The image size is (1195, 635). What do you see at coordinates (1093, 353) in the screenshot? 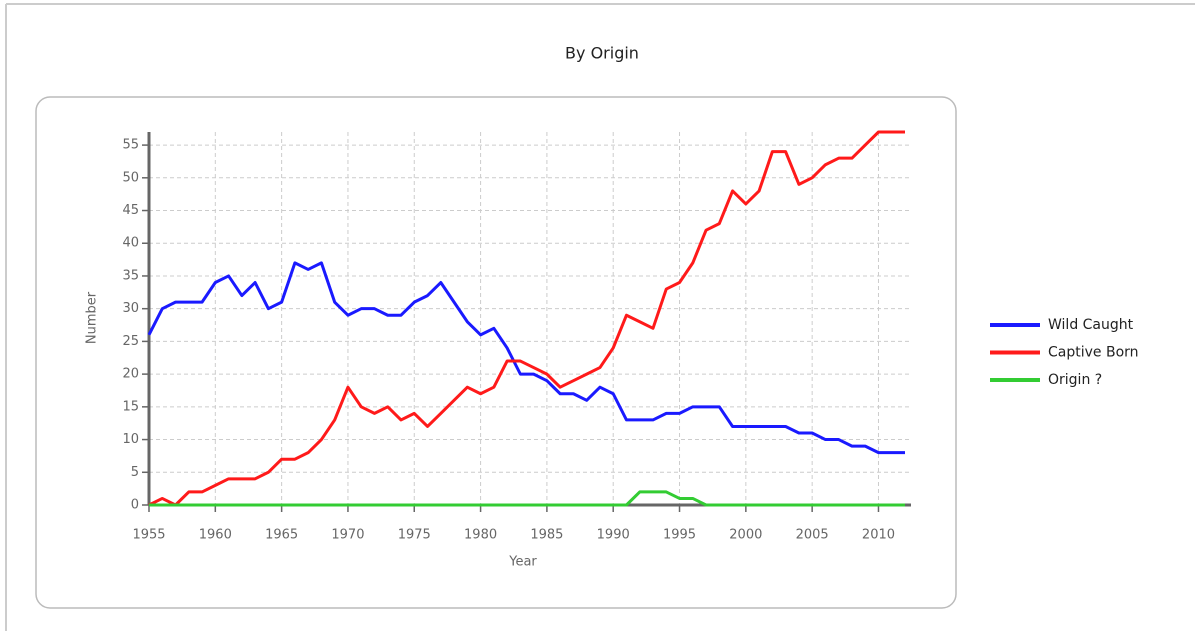
I see `legend-label: Captive Born` at bounding box center [1093, 353].